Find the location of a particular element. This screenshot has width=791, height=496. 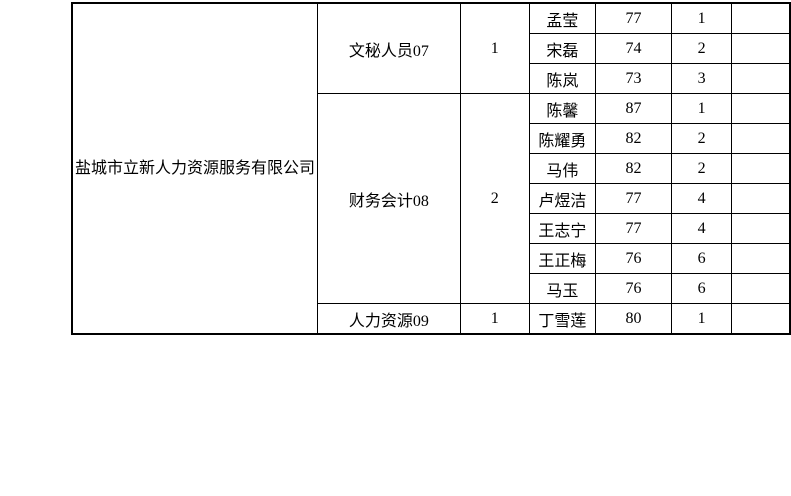

rank-cell: 3 is located at coordinates (702, 78).